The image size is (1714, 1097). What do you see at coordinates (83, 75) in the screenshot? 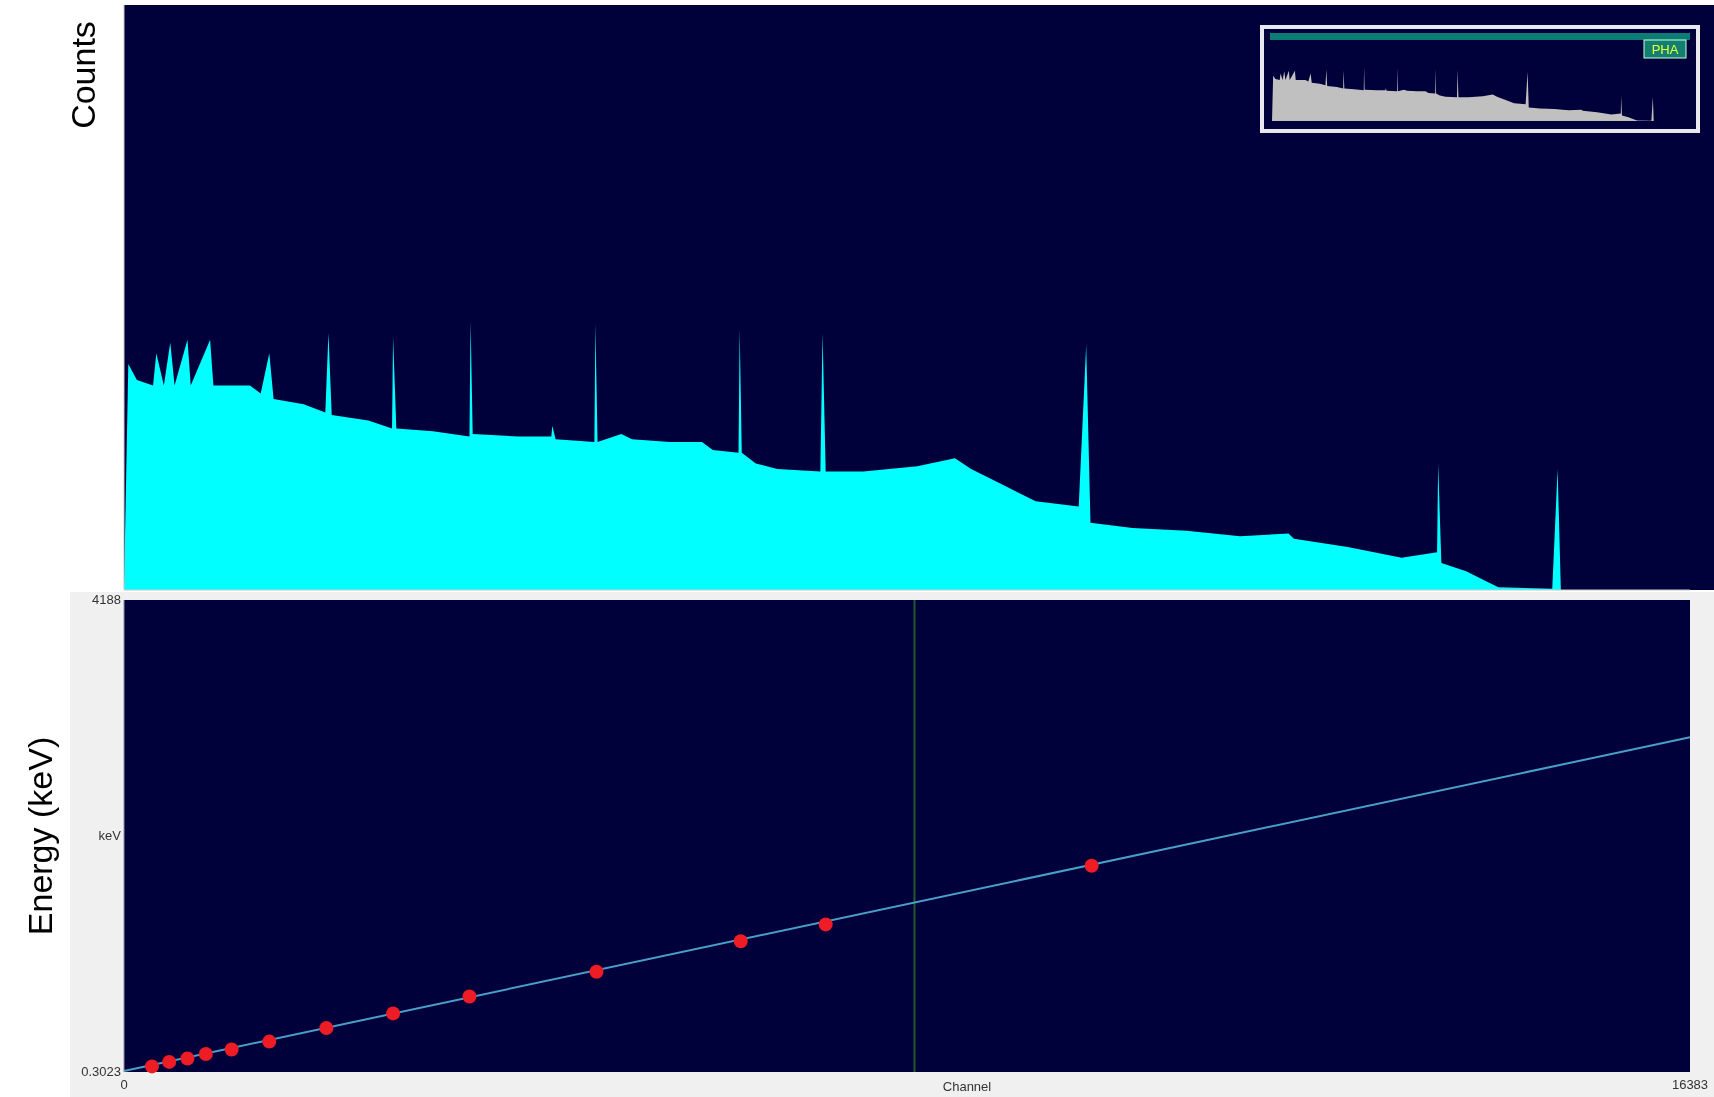
I see `y-axis-title: Counts` at bounding box center [83, 75].